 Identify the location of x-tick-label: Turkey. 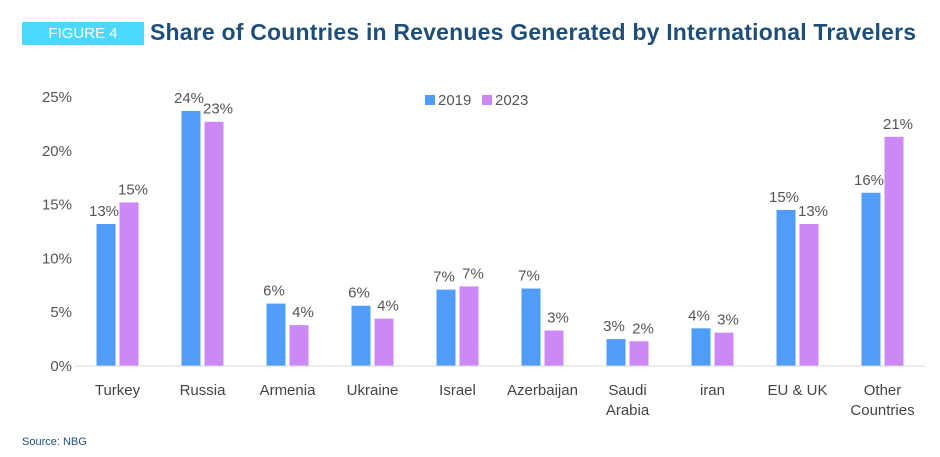
(118, 390).